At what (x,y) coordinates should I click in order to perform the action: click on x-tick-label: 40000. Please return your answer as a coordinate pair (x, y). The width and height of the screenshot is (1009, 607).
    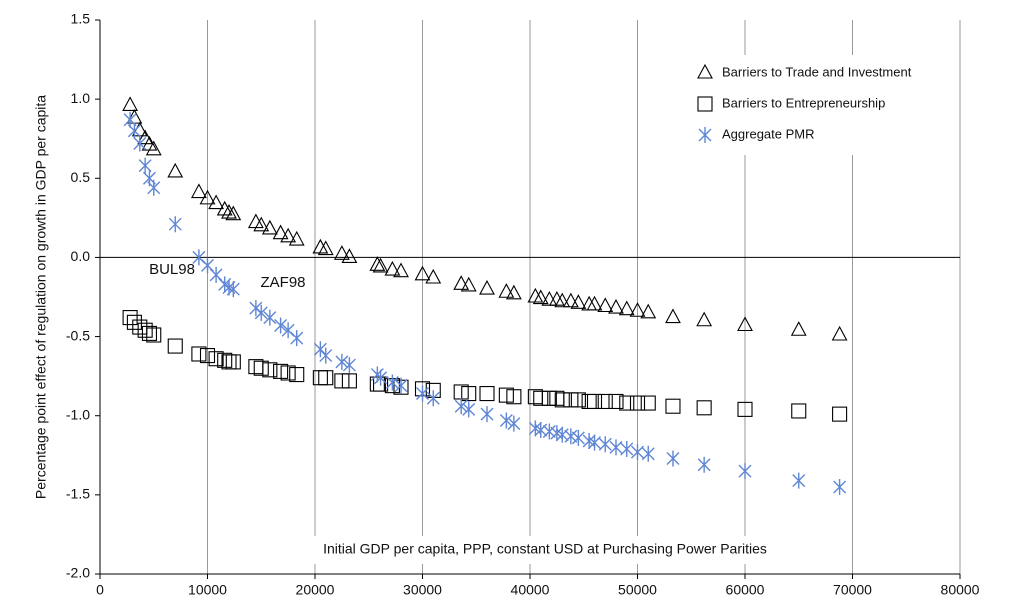
    Looking at the image, I should click on (530, 590).